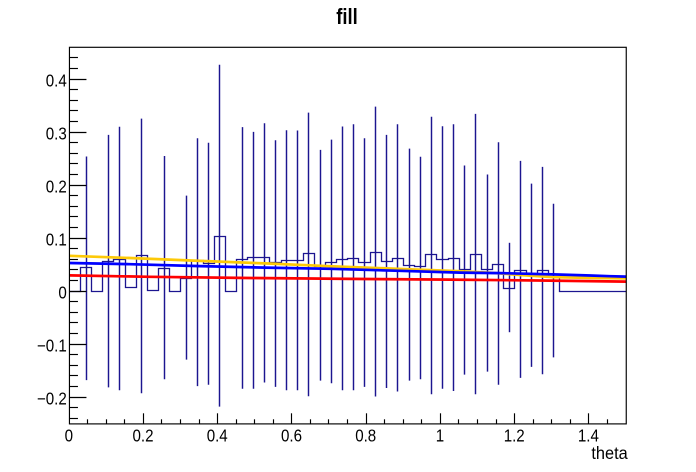  Describe the element at coordinates (347, 18) in the screenshot. I see `svg-text: fill` at that location.